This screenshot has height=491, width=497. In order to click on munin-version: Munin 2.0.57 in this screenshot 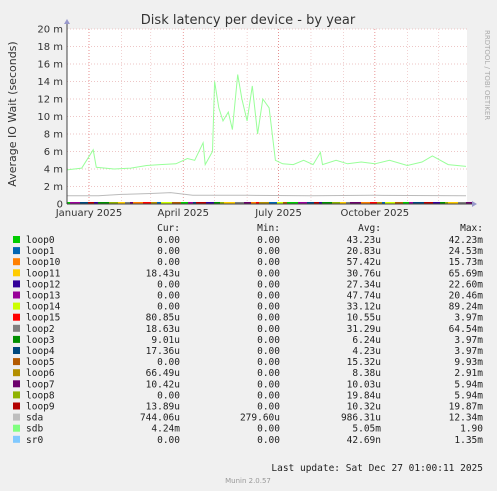, I will do `click(248, 481)`.